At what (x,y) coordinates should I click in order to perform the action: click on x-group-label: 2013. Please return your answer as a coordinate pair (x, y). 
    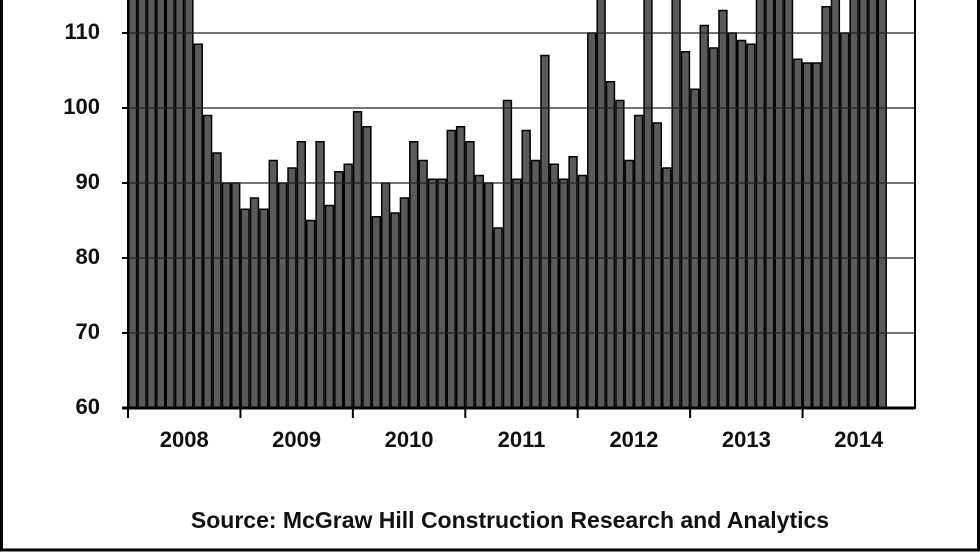
    Looking at the image, I should click on (746, 439).